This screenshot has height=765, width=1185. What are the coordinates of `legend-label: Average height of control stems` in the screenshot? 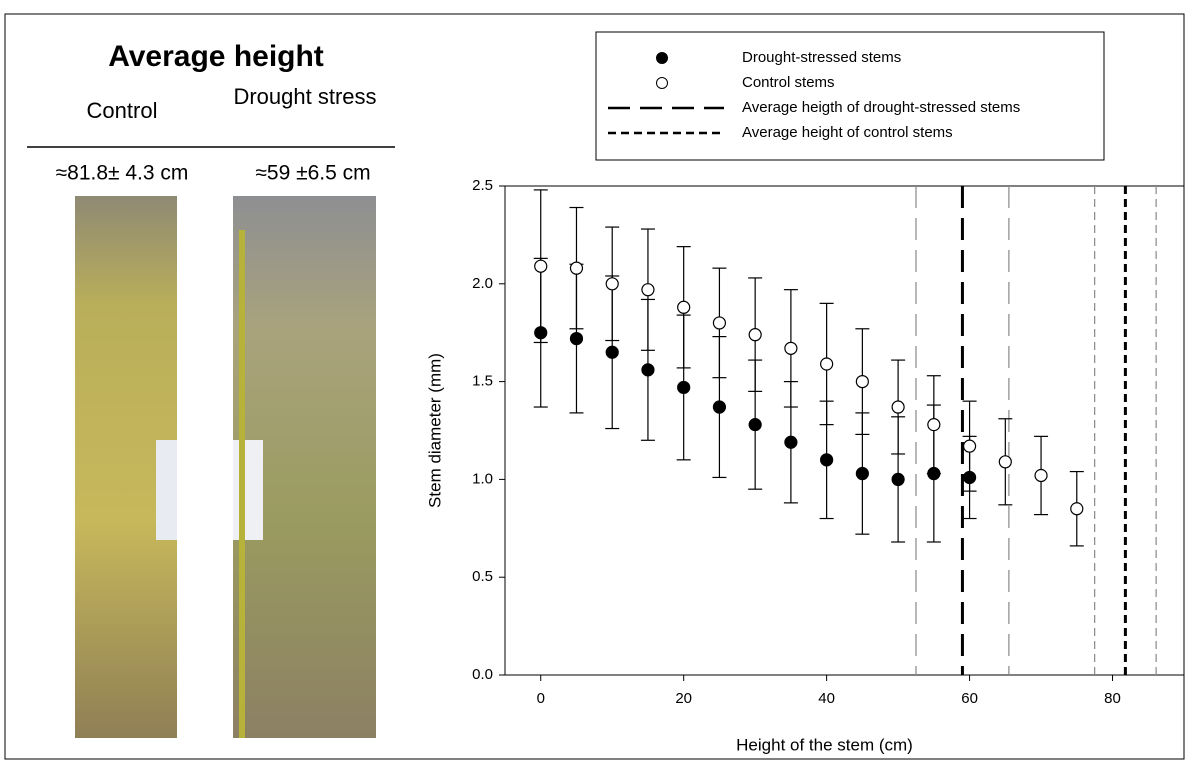 It's located at (847, 132).